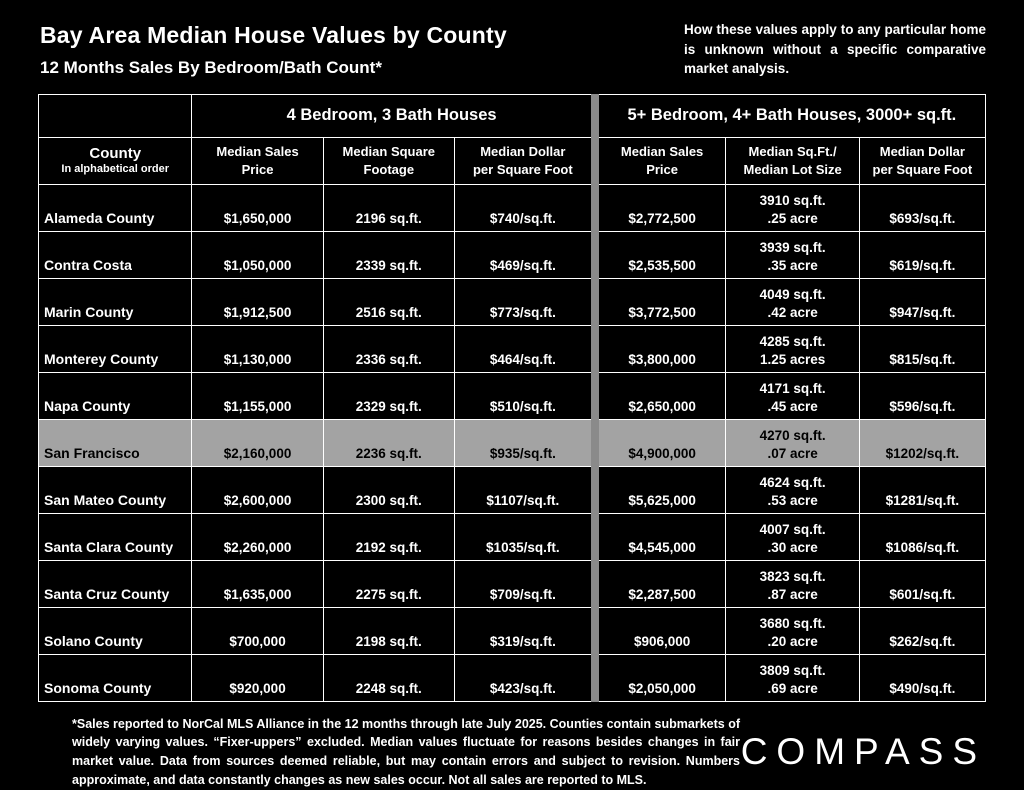 This screenshot has width=1024, height=790. I want to click on group-header-5bed-4bath: 5+ Bedroom, 4+ Bath Houses, 3000+ sq.ft., so click(788, 115).